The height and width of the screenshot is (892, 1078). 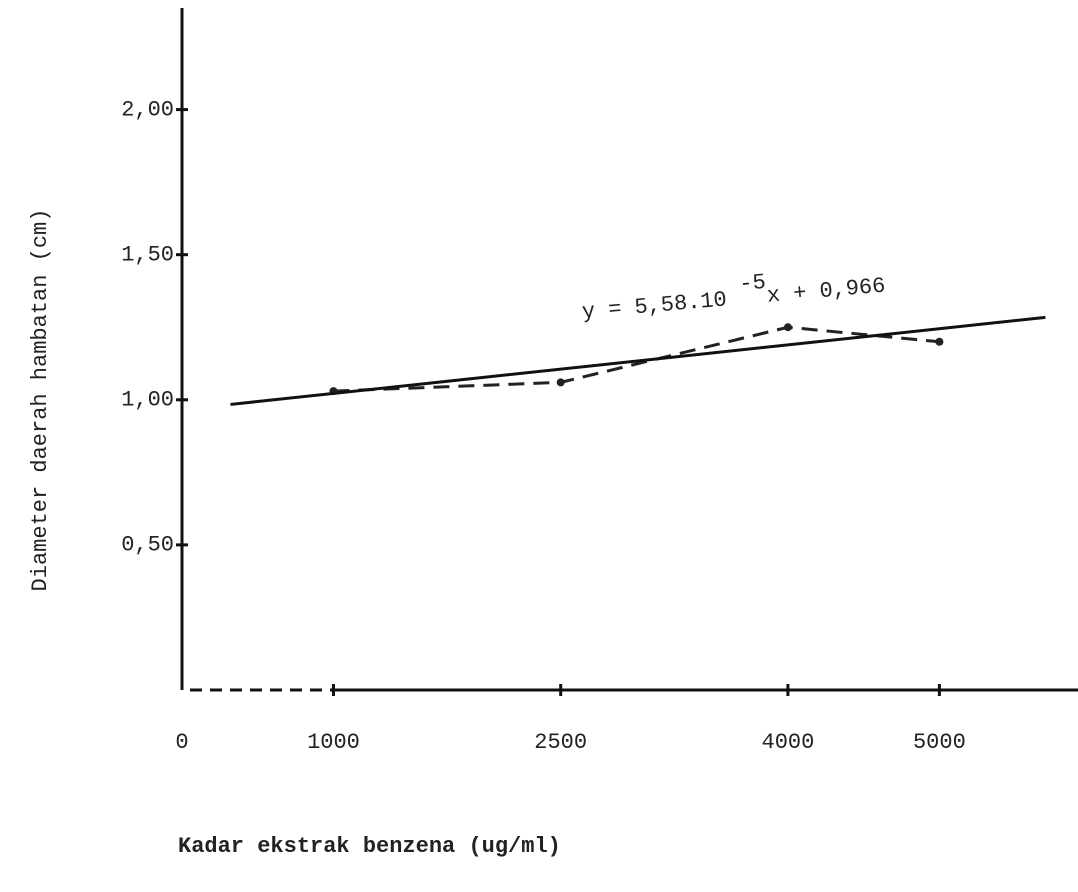 What do you see at coordinates (560, 742) in the screenshot?
I see `x-tick-label: 2500` at bounding box center [560, 742].